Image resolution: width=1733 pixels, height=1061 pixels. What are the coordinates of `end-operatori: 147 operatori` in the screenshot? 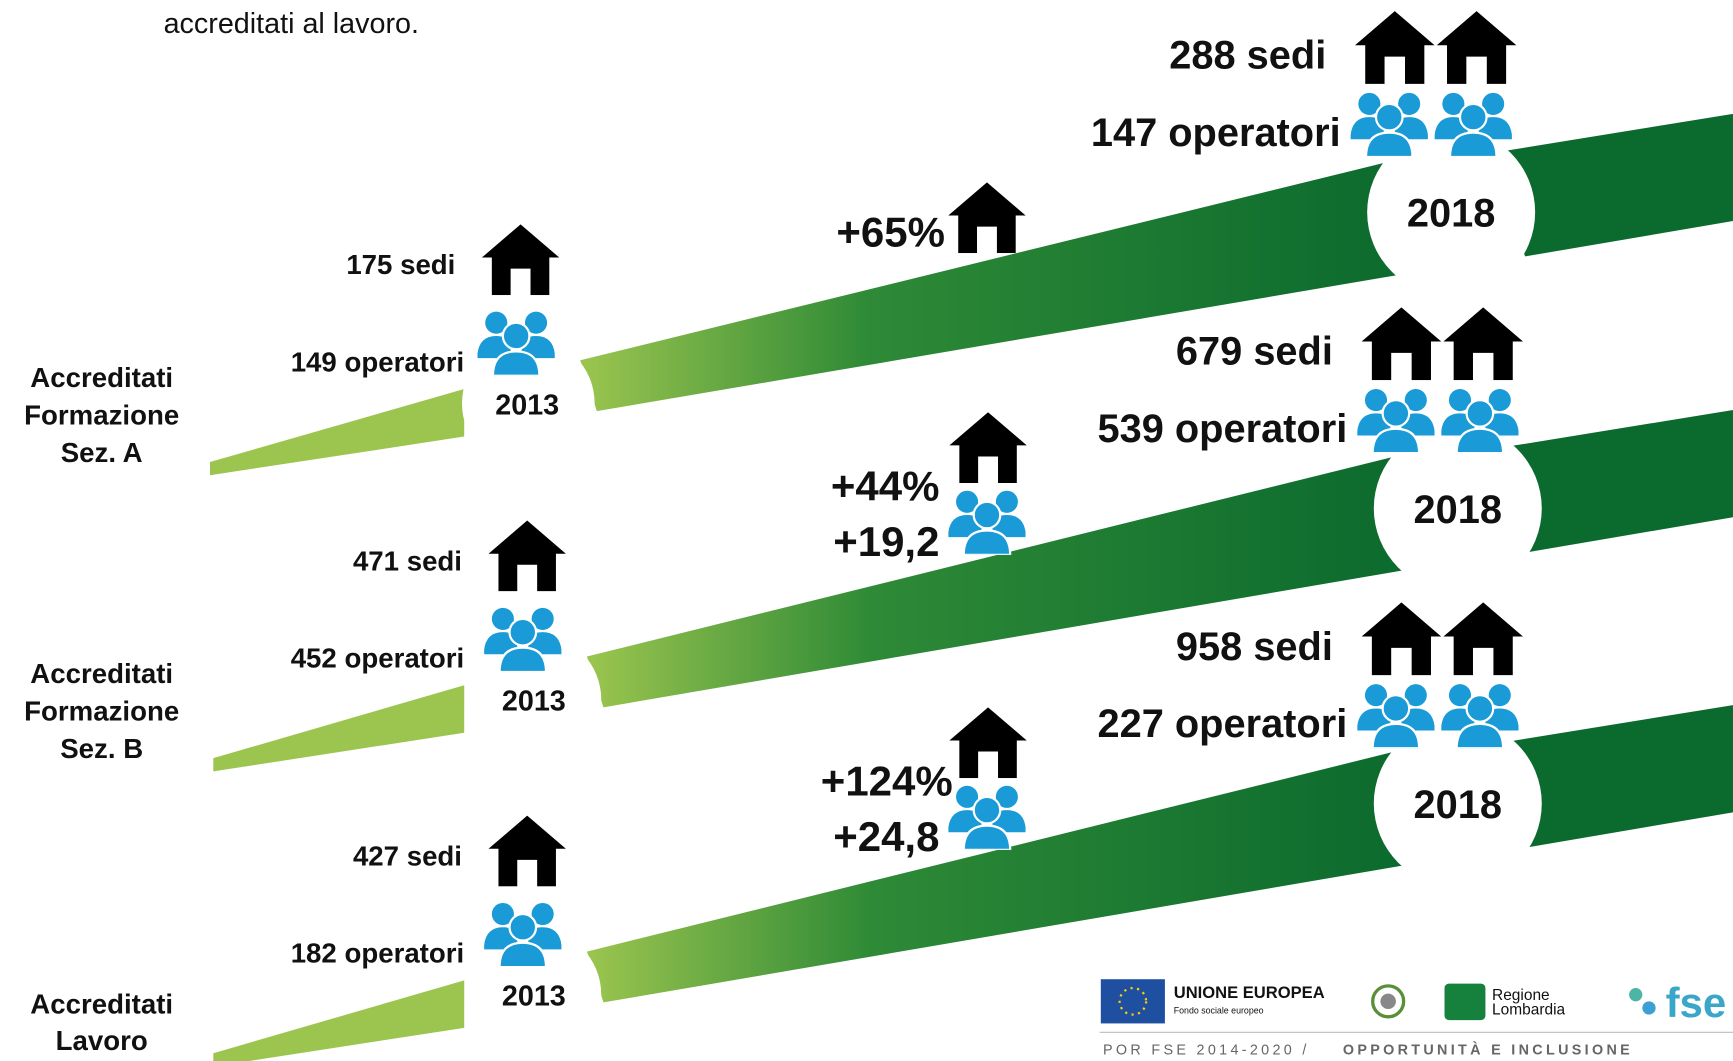 It's located at (1216, 133).